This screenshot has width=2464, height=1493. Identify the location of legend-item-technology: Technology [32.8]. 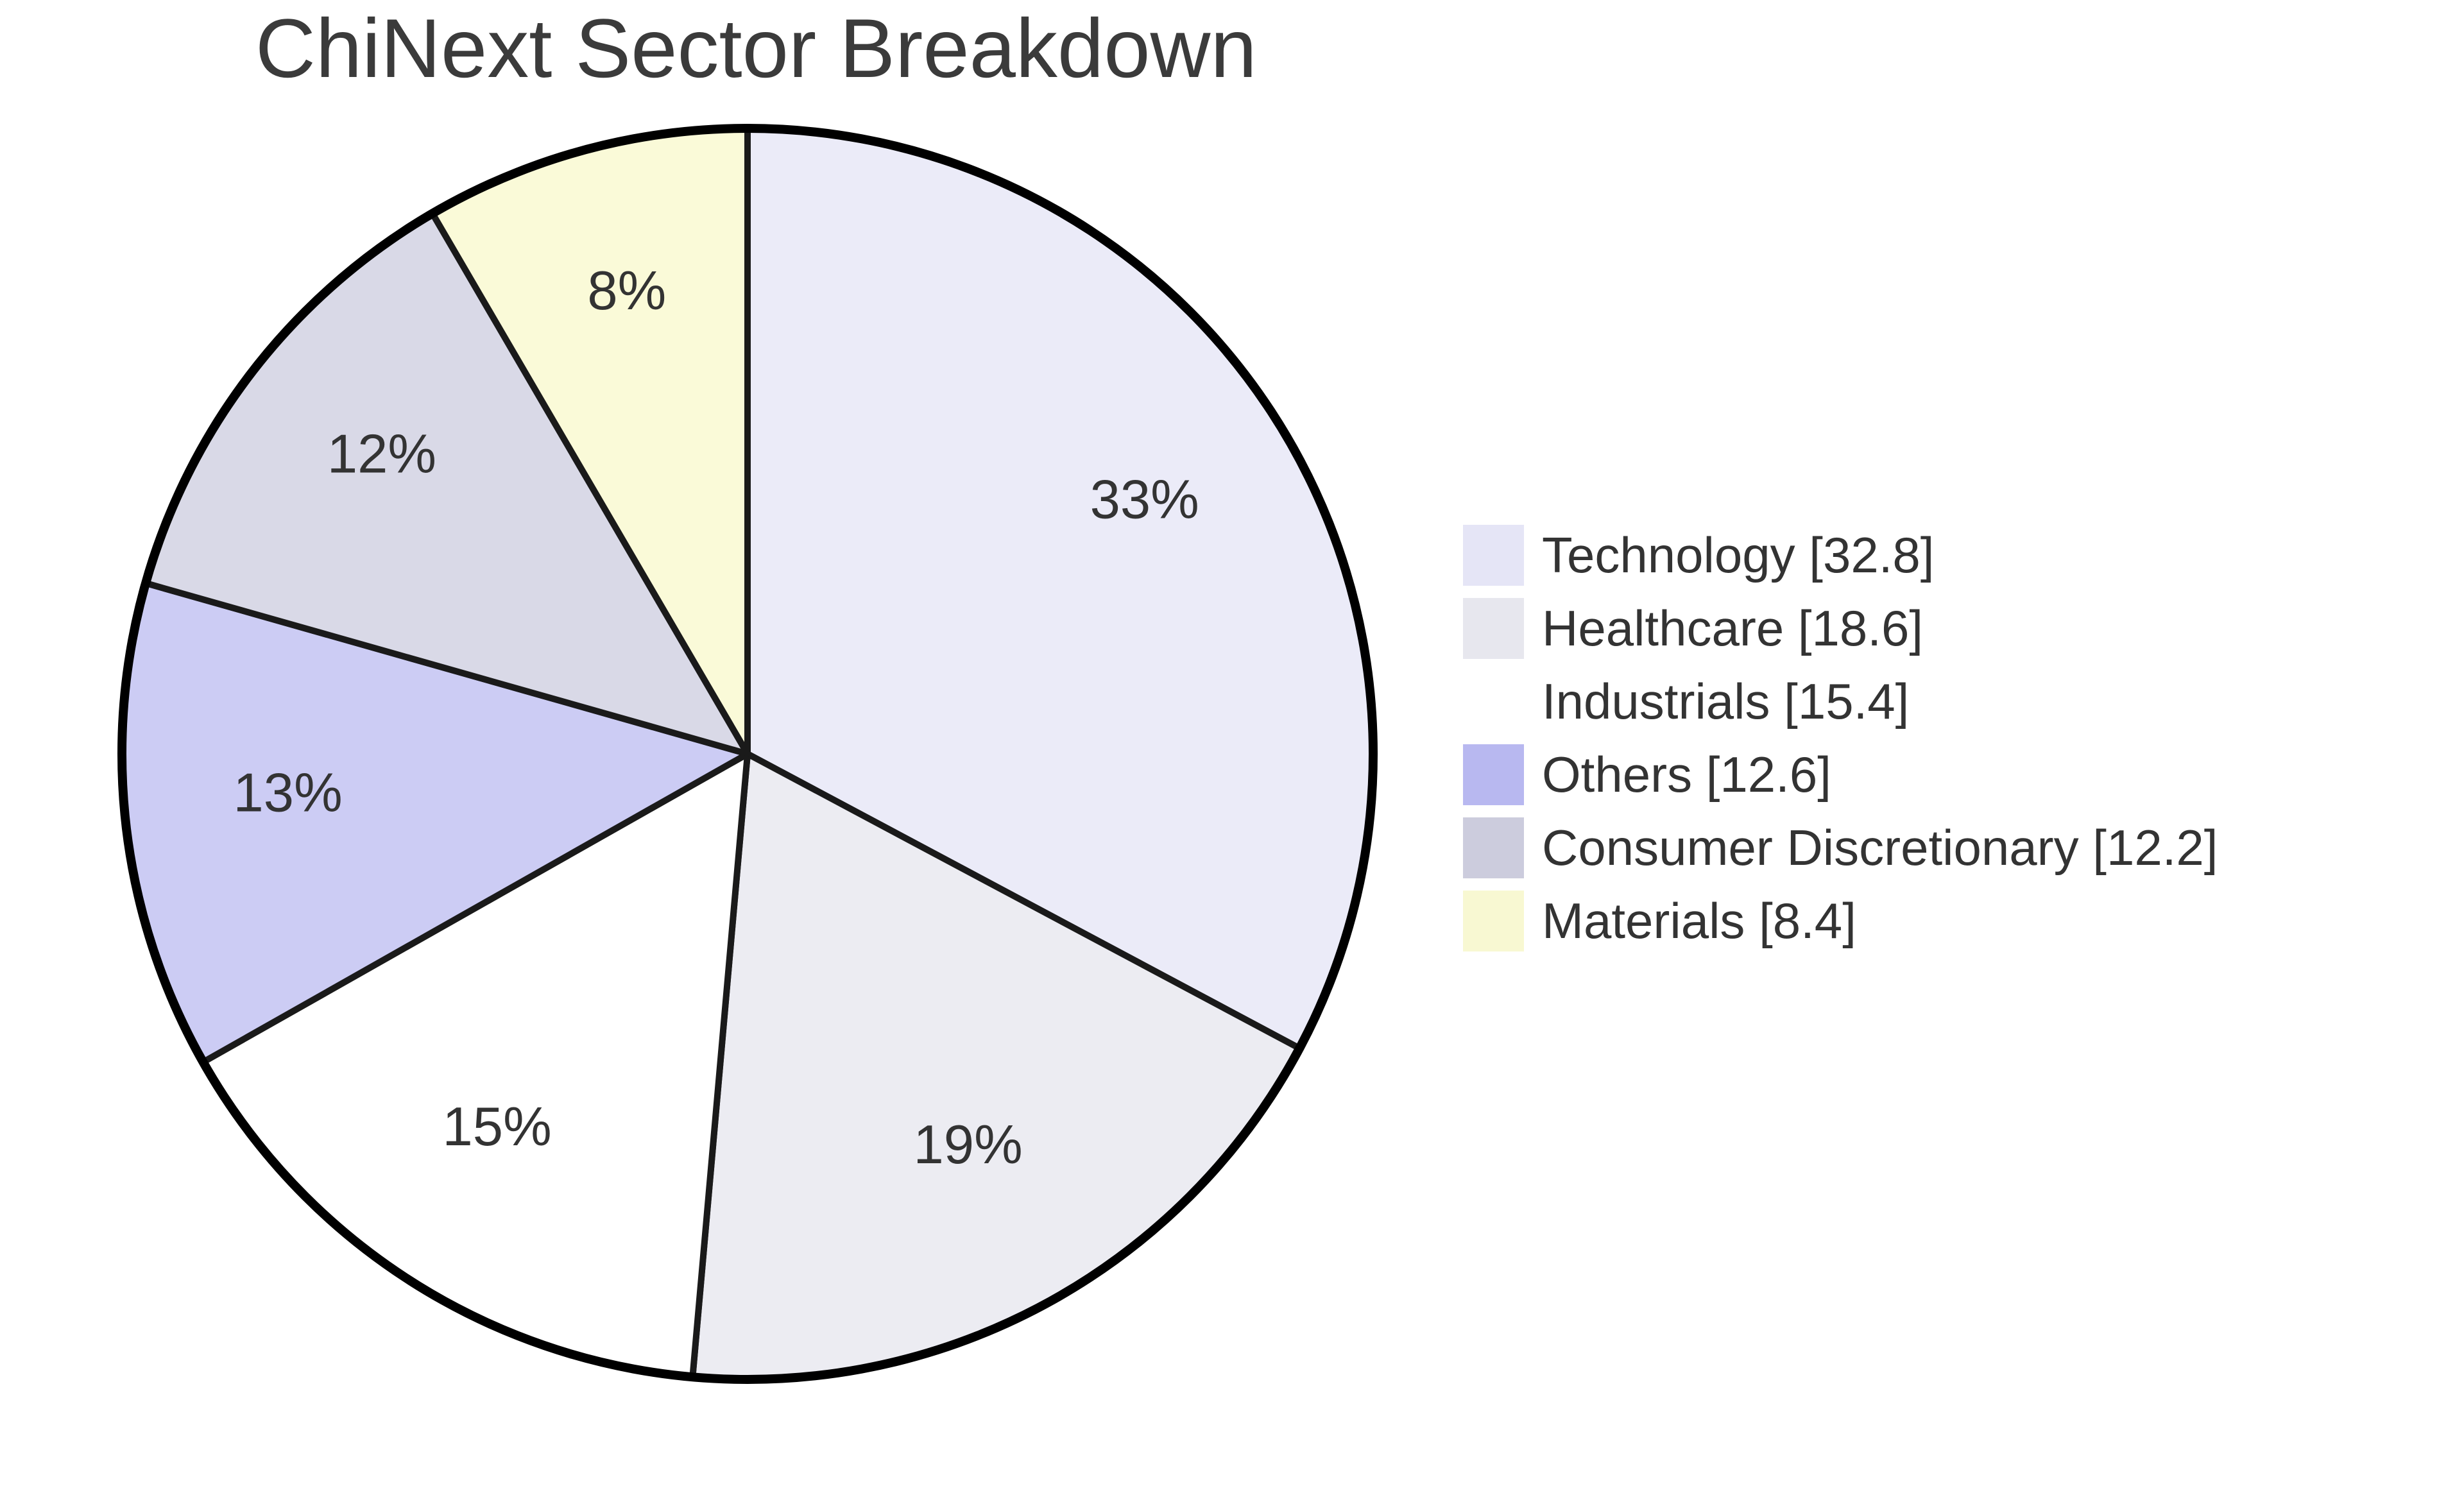
(1841, 555).